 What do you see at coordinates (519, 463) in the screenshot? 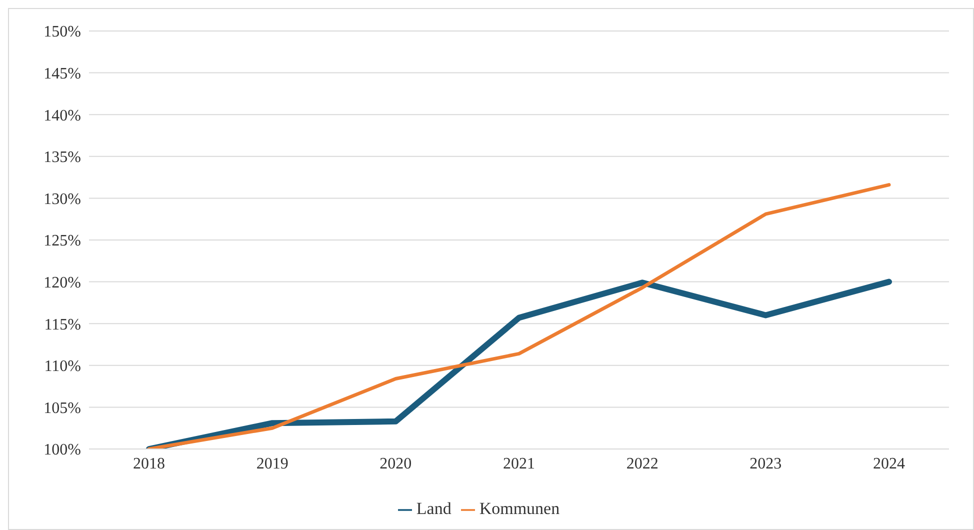
I see `x-tick-label: 2021` at bounding box center [519, 463].